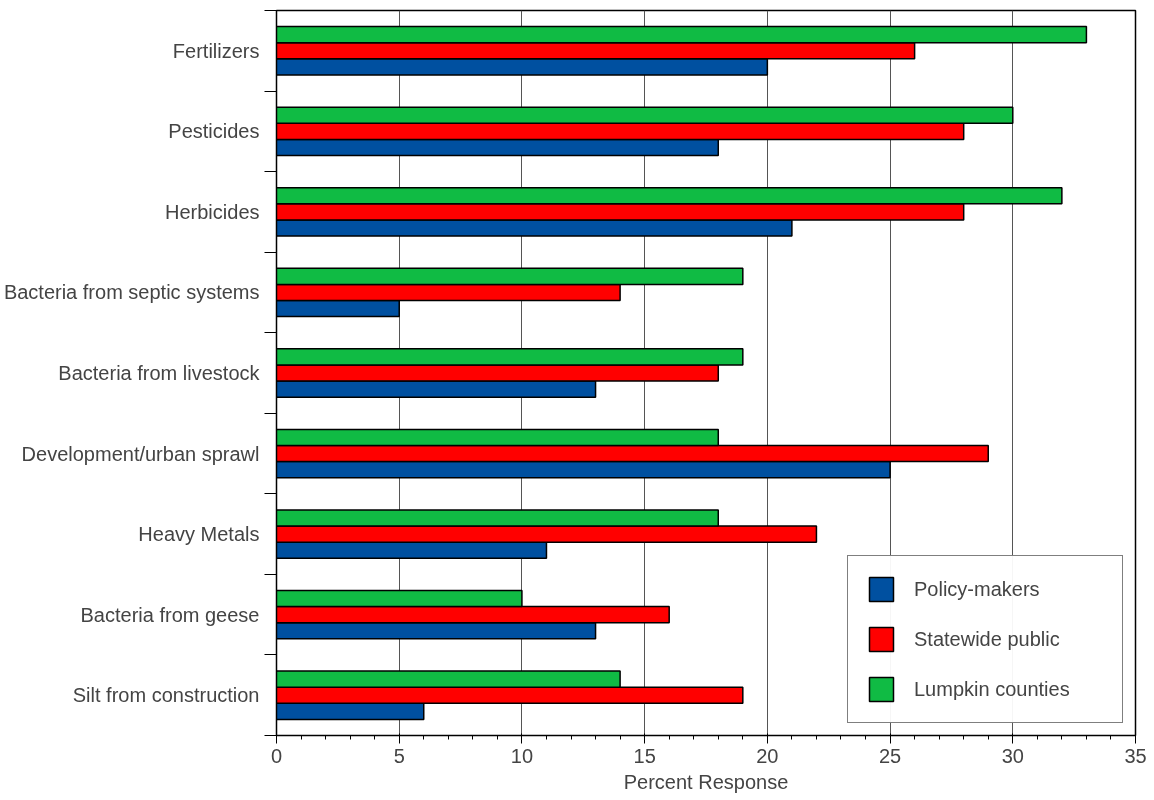  What do you see at coordinates (212, 211) in the screenshot?
I see `y-tick-label: Herbicides` at bounding box center [212, 211].